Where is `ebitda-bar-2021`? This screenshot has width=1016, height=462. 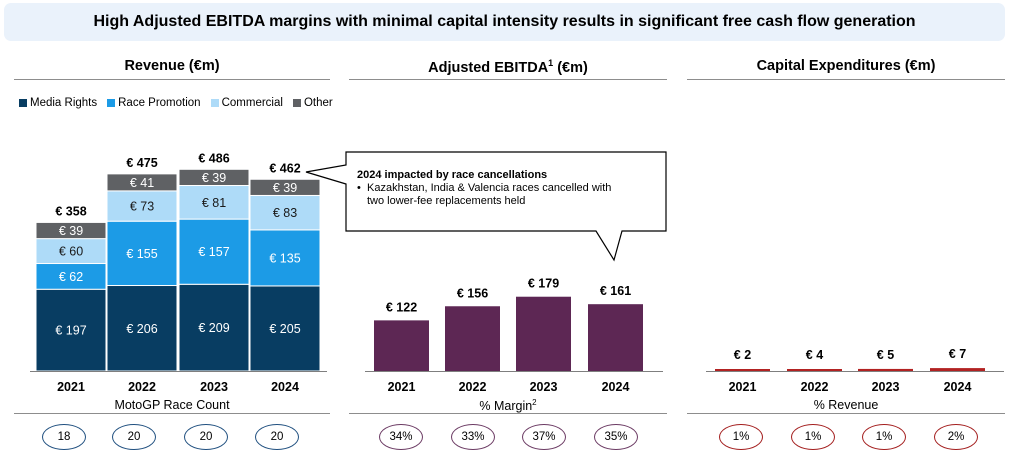 ebitda-bar-2021 is located at coordinates (401, 345).